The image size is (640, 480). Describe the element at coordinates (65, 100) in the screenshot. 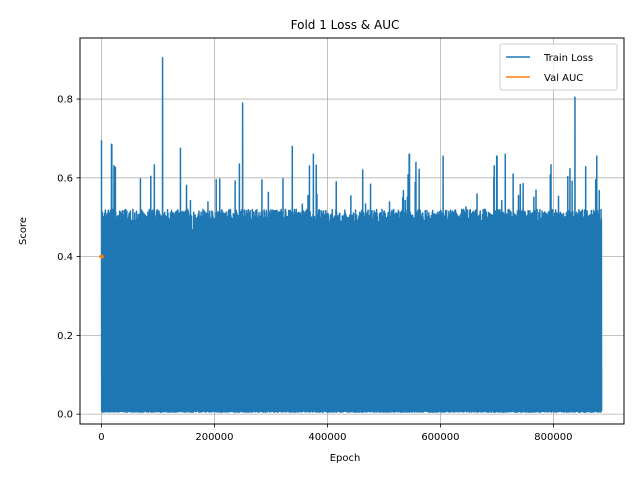

I see `y-tick-label: 0.8` at that location.